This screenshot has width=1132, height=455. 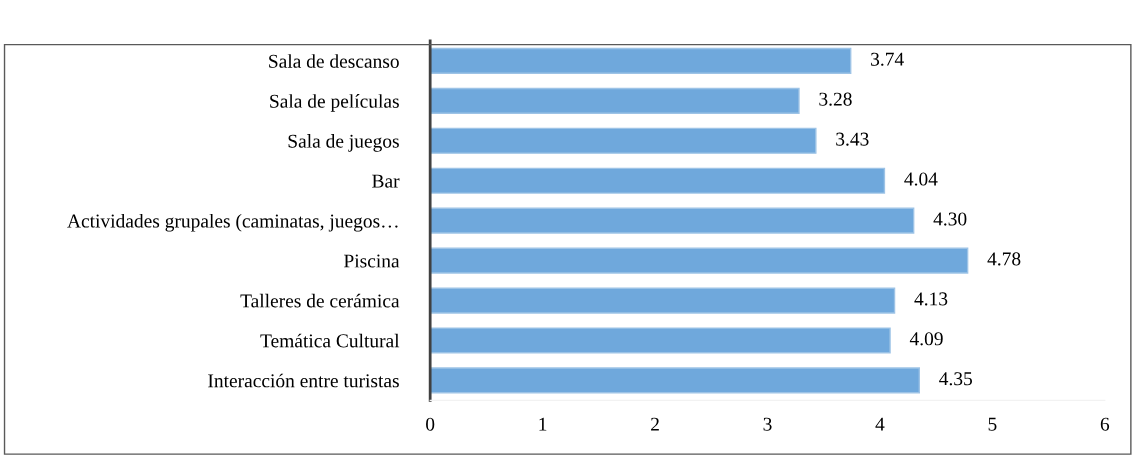 What do you see at coordinates (655, 424) in the screenshot?
I see `x-tick-label: 2` at bounding box center [655, 424].